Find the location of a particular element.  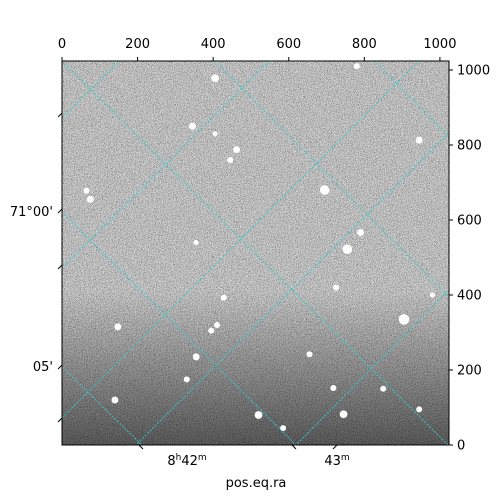

top-tick-label-0: 0 is located at coordinates (62, 44).